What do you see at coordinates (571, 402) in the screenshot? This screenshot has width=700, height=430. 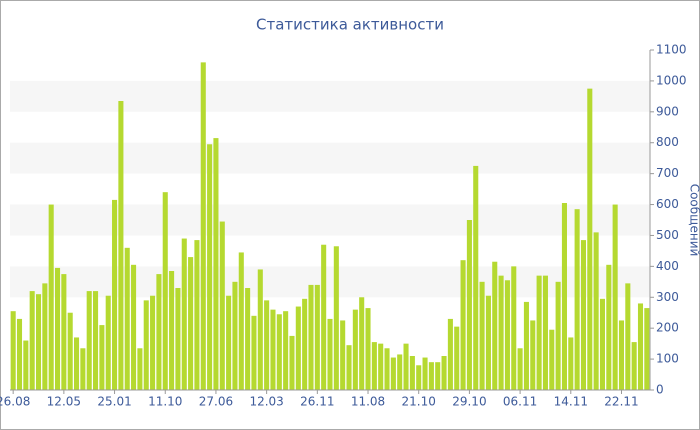 I see `x-tick-label: 14.11` at bounding box center [571, 402].